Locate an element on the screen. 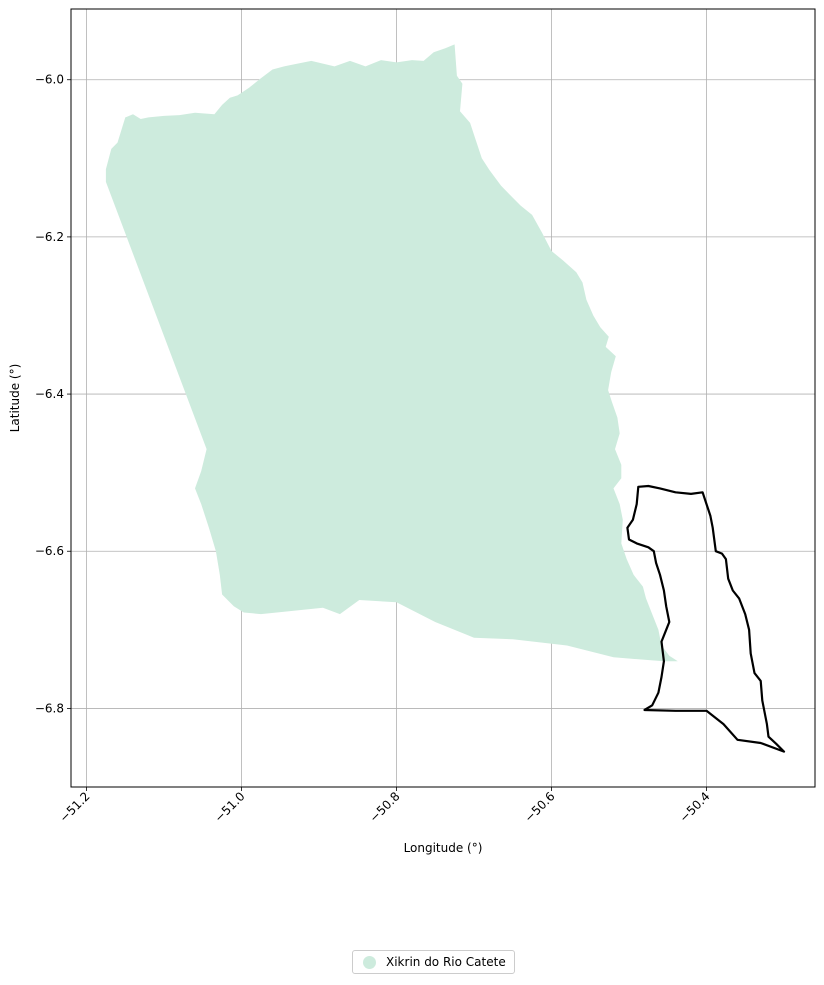  y-axis-label: Latitude (°) is located at coordinates (15, 398).